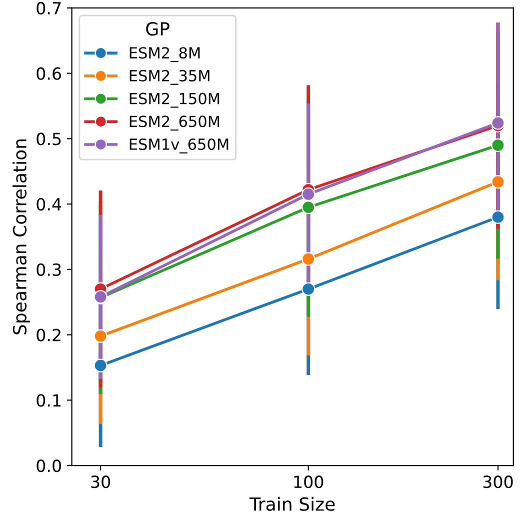 Image resolution: width=532 pixels, height=529 pixels. I want to click on legend-label: ESM2_150M, so click(175, 100).